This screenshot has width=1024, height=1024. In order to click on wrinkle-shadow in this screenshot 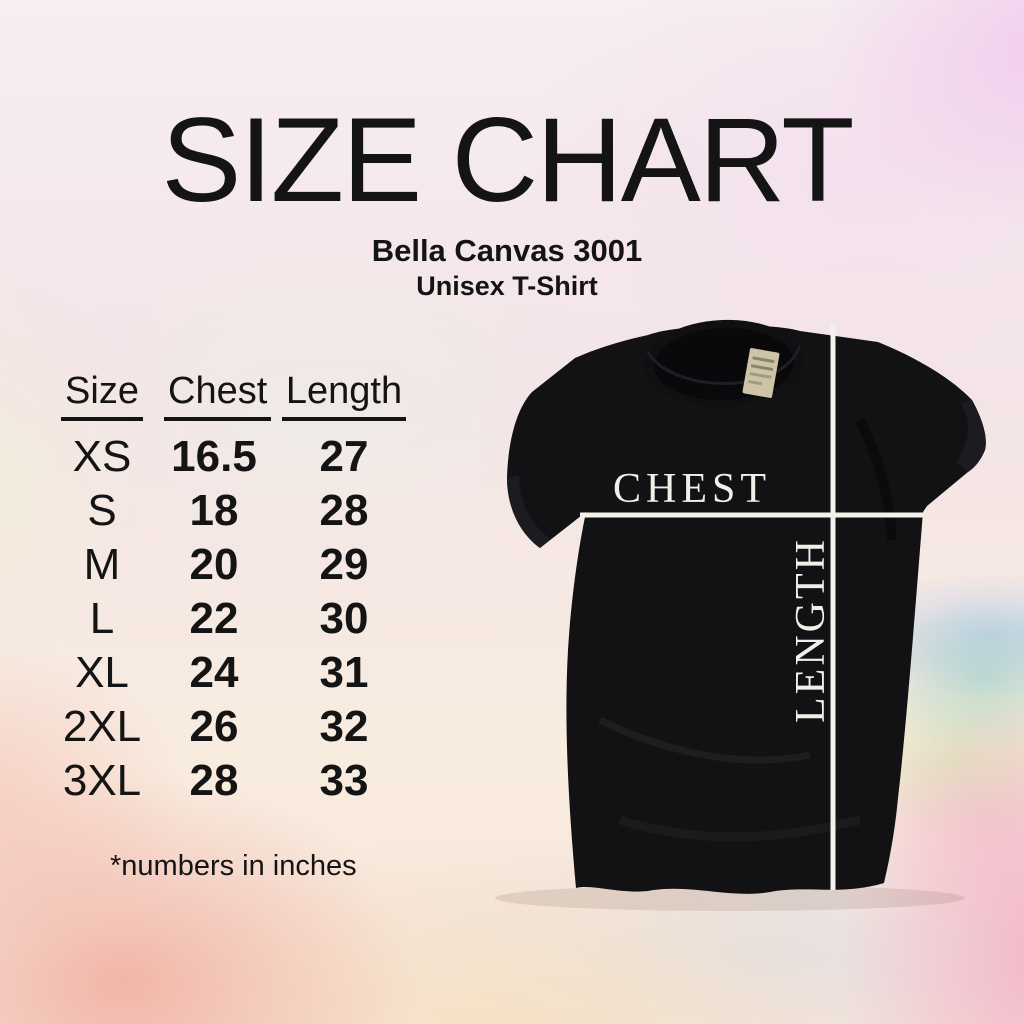, I will do `click(876, 479)`.